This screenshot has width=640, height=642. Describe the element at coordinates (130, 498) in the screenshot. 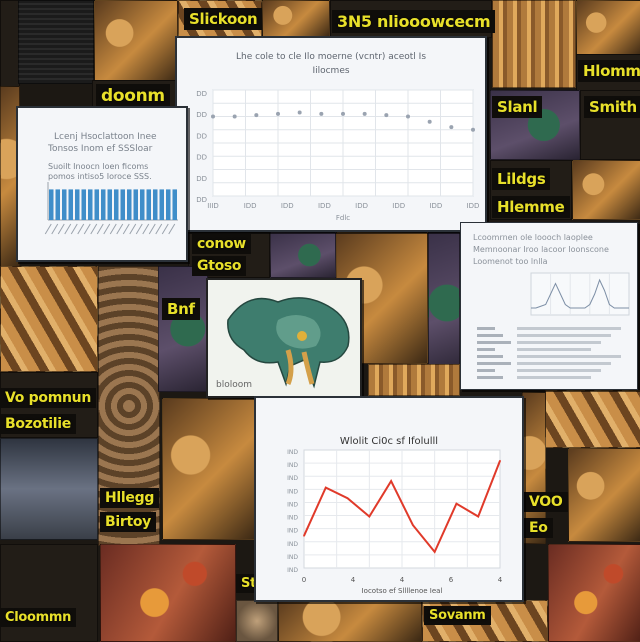

I see `banner-label: Hllegg` at that location.